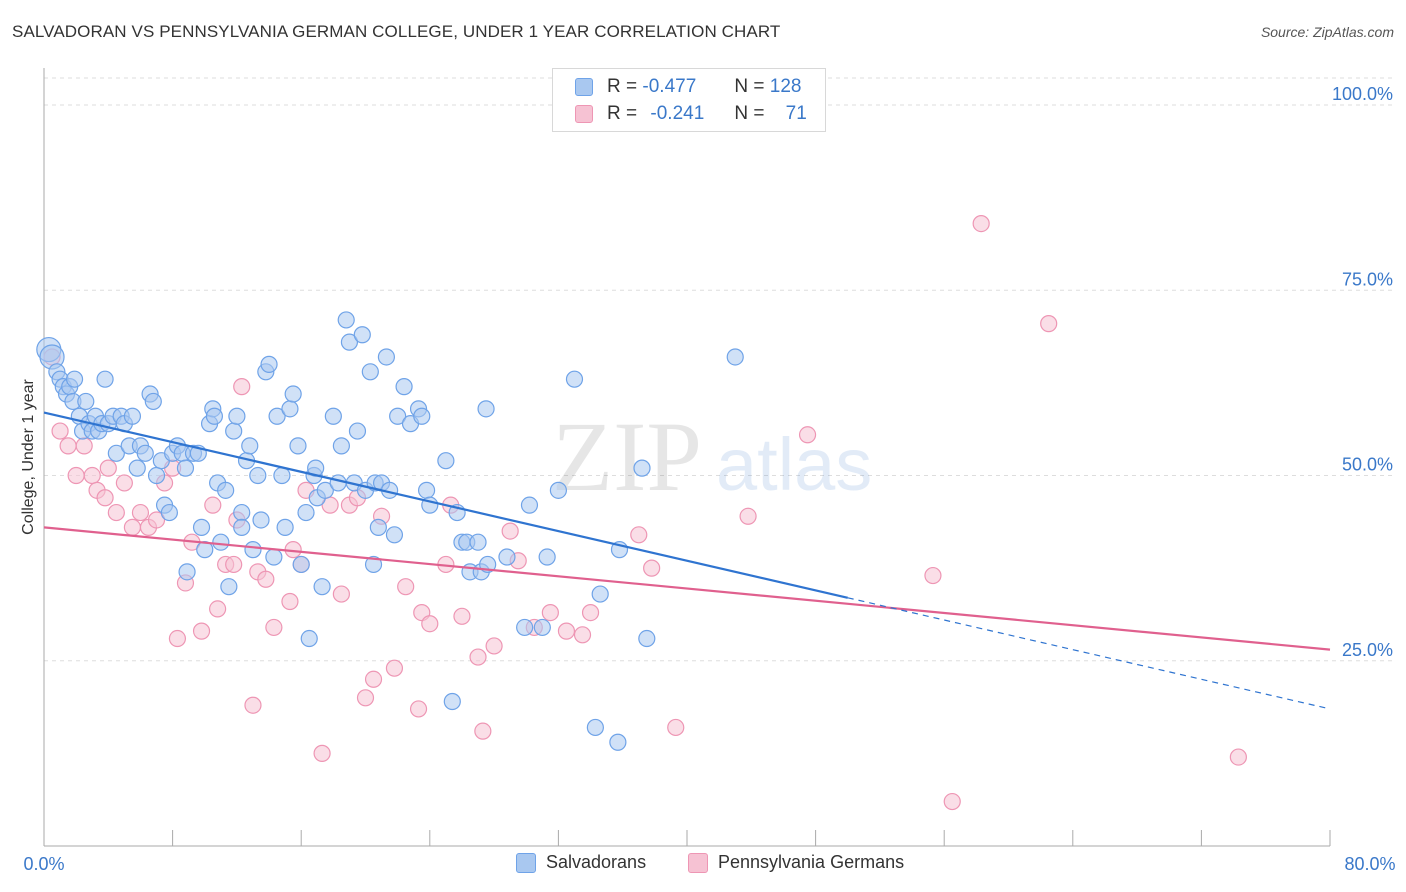 The height and width of the screenshot is (892, 1406). Describe the element at coordinates (584, 87) in the screenshot. I see `legend-swatch-blue` at that location.